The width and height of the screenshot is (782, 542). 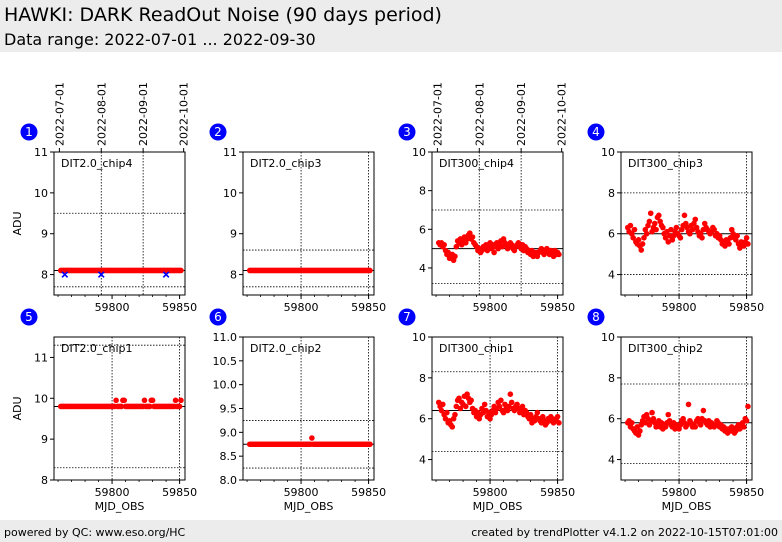 I want to click on y-tick-label: 11, so click(x=41, y=357).